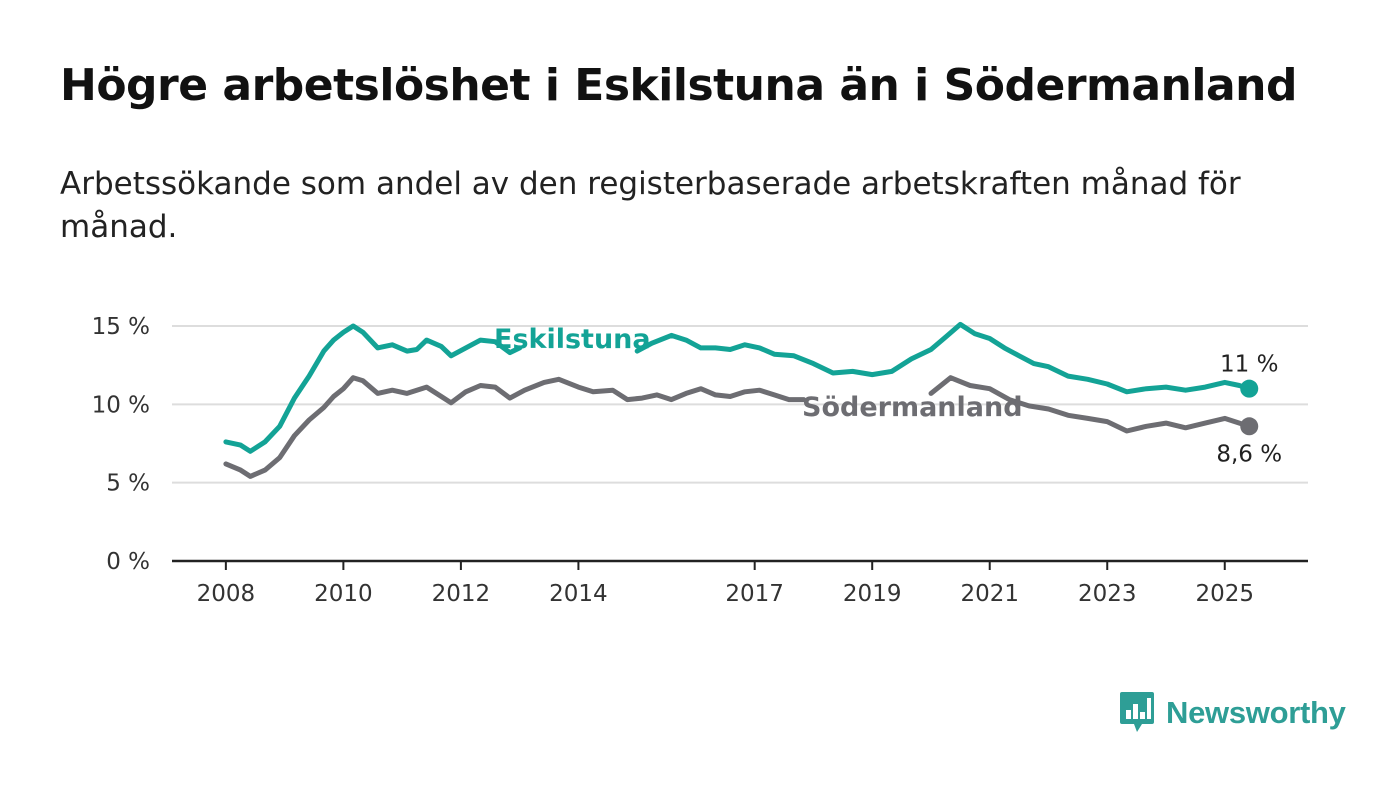 The height and width of the screenshot is (794, 1400). What do you see at coordinates (121, 405) in the screenshot?
I see `y-tick-label: 10 %` at bounding box center [121, 405].